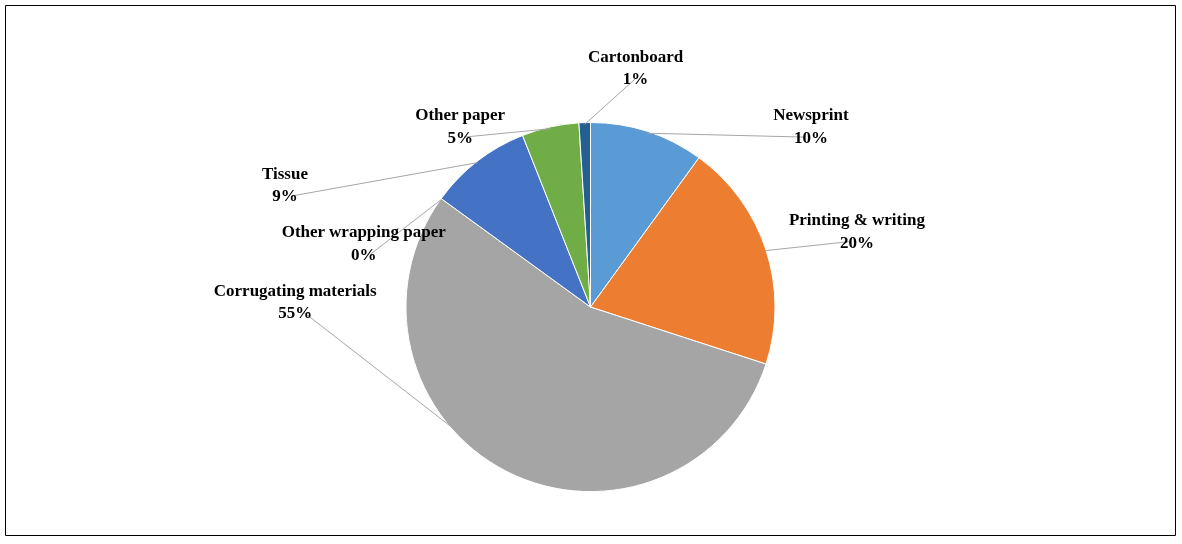 The width and height of the screenshot is (1182, 544). I want to click on slice-label: Printing & writing, so click(857, 219).